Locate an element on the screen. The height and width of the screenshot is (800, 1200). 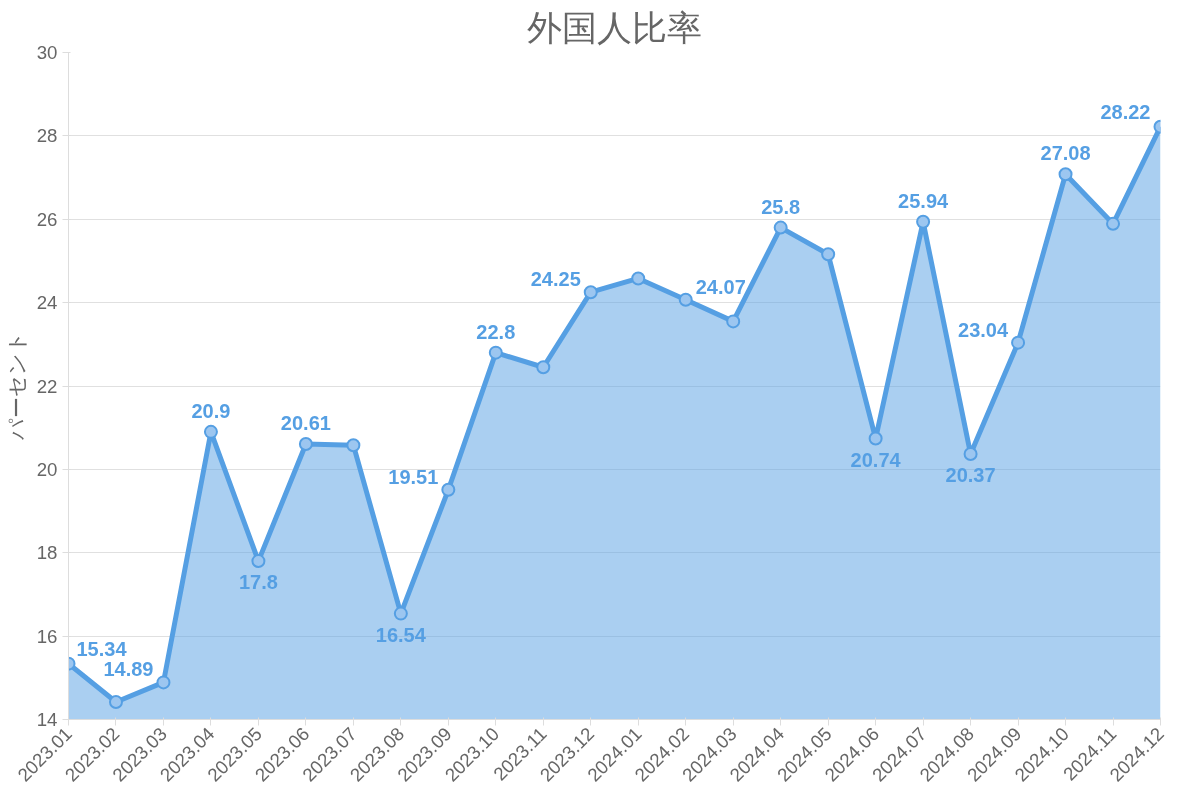
data-label: 25.94 is located at coordinates (924, 200).